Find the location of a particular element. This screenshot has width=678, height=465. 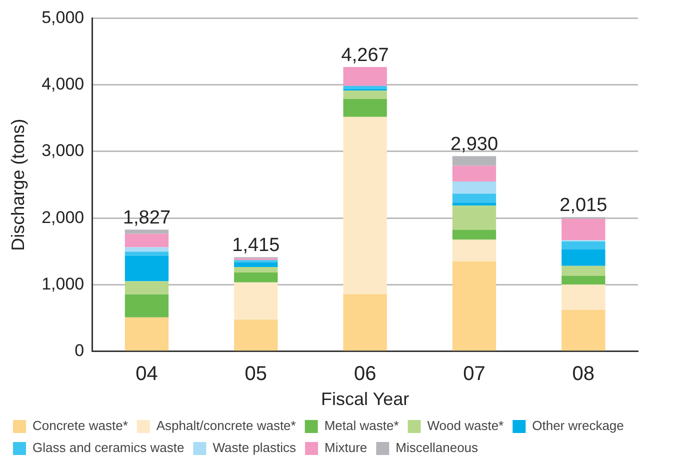

y-tick-label: 0 is located at coordinates (79, 350).